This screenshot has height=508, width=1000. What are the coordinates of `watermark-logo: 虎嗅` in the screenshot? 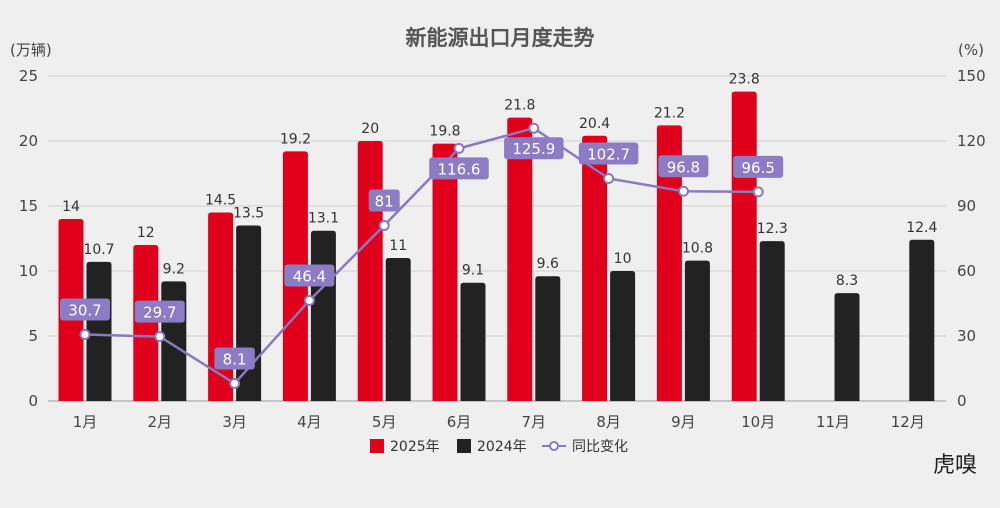 It's located at (955, 465).